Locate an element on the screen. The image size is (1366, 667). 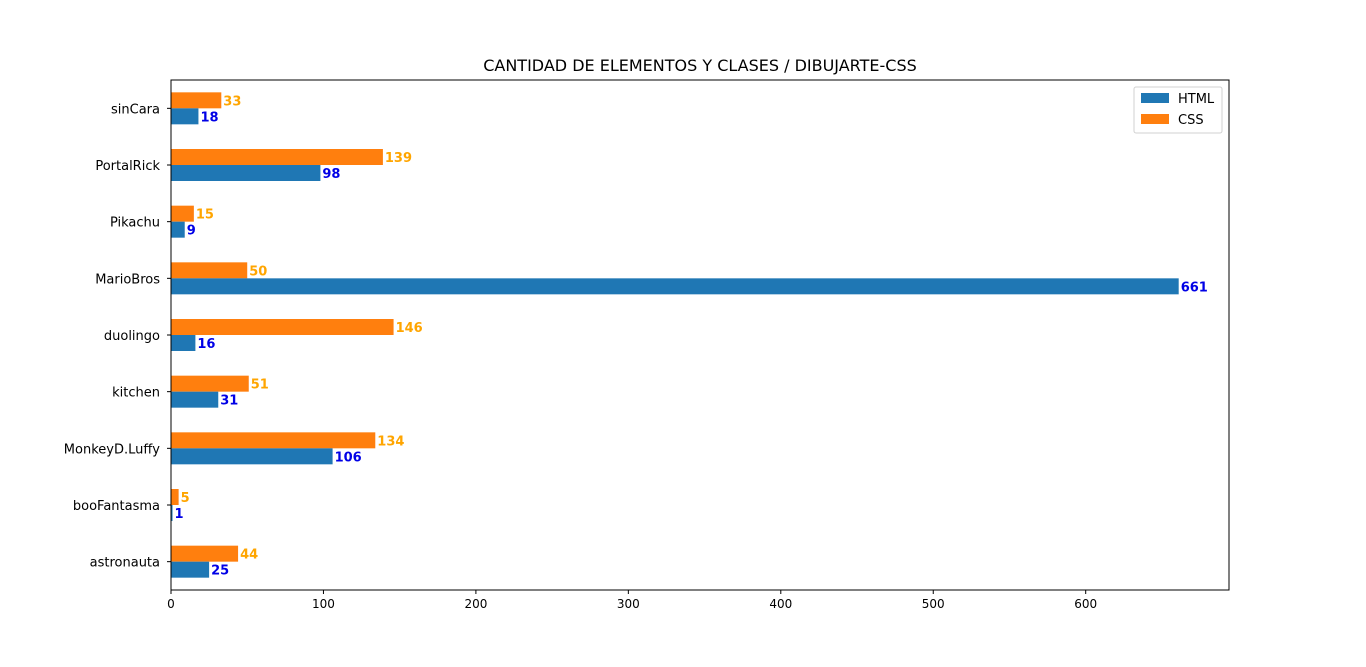
bar-html-mariobros is located at coordinates (675, 286).